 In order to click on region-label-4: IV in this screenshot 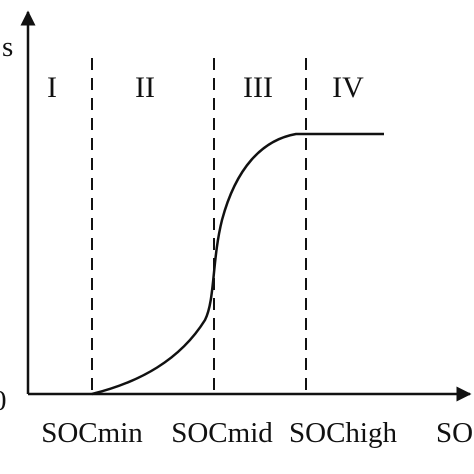, I will do `click(348, 87)`.